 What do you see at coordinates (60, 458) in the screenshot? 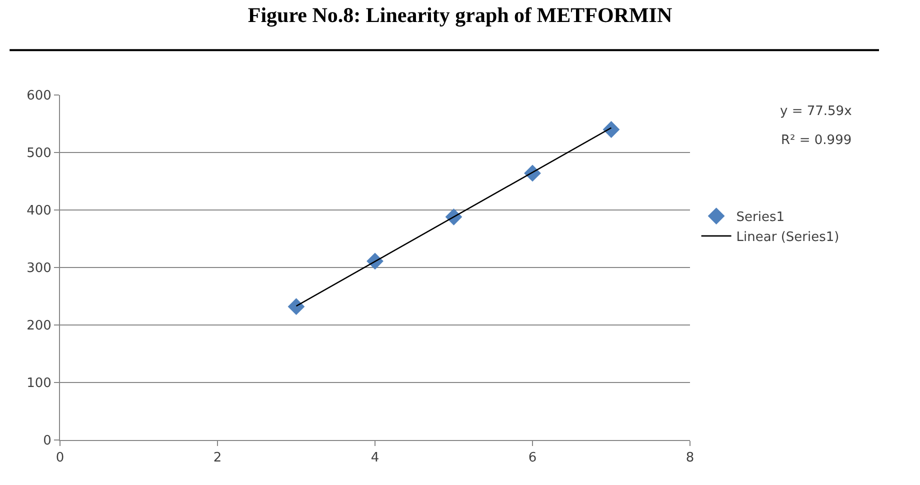
I see `x-tick-label: 0` at bounding box center [60, 458].